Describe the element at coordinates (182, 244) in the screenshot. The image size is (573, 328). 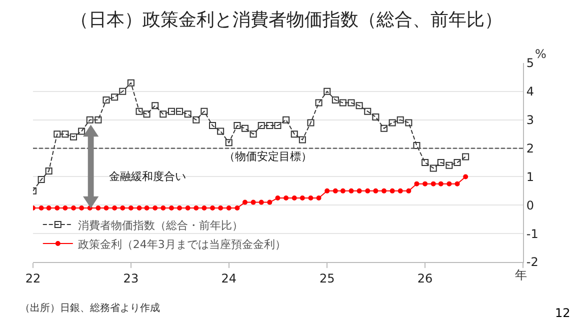
I see `legend-label: 政策金利（24年3月までは当座預金金利）` at that location.